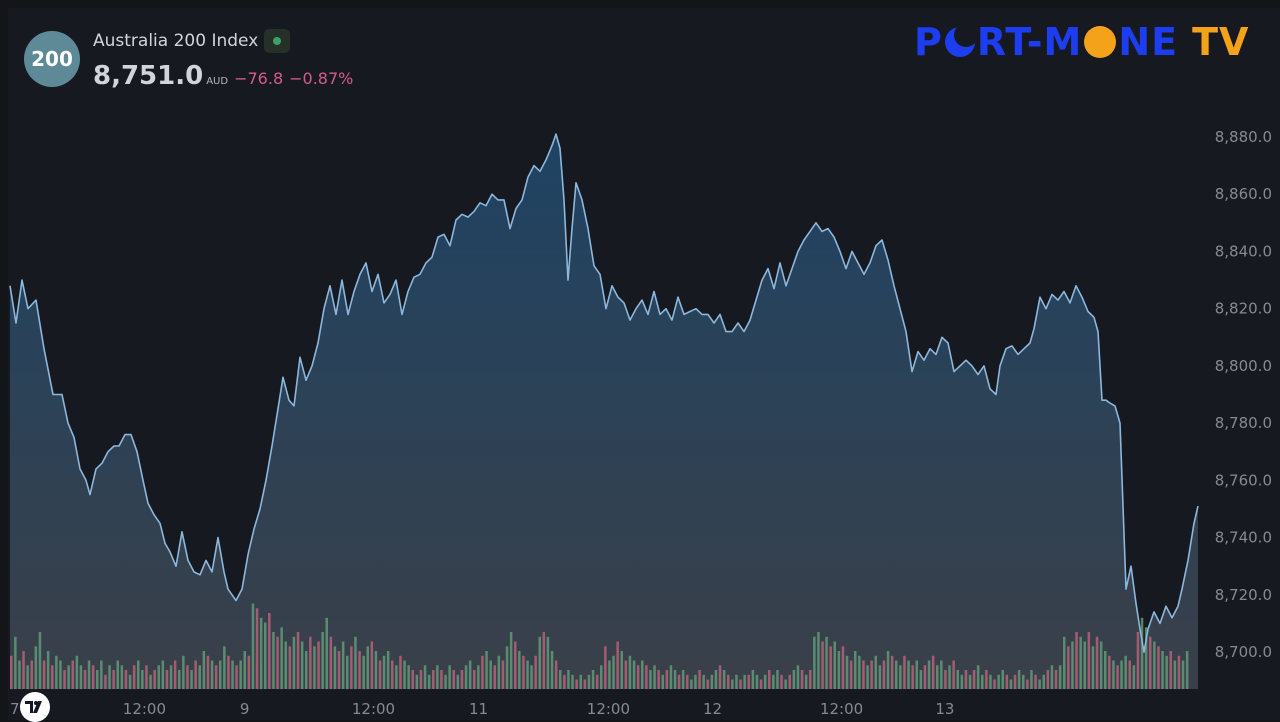 This screenshot has width=1280, height=722. Describe the element at coordinates (35, 707) in the screenshot. I see `tradingview-logo-icon` at that location.